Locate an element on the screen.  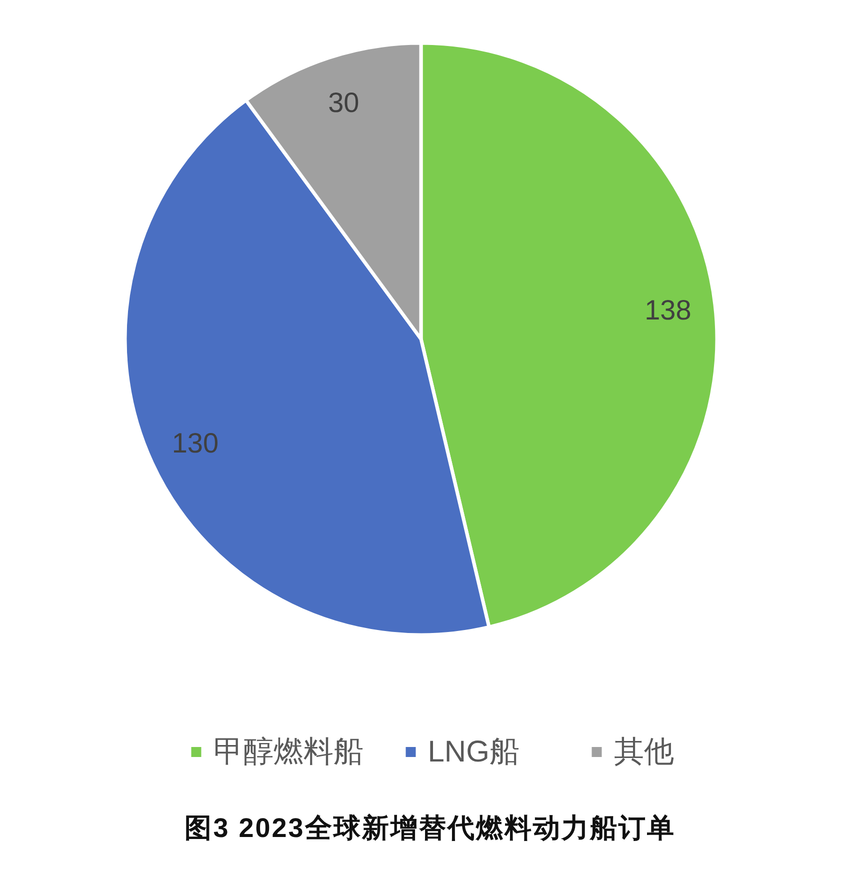
legend-label: 甲醇燃料船 is located at coordinates (288, 752).